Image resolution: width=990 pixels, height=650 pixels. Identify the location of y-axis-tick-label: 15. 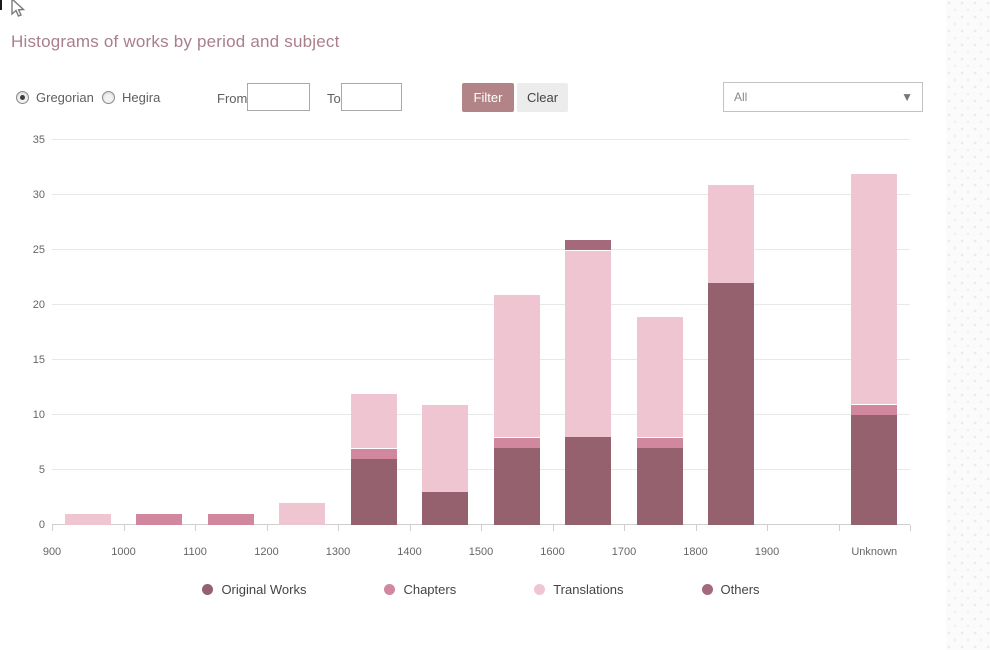
(38, 360).